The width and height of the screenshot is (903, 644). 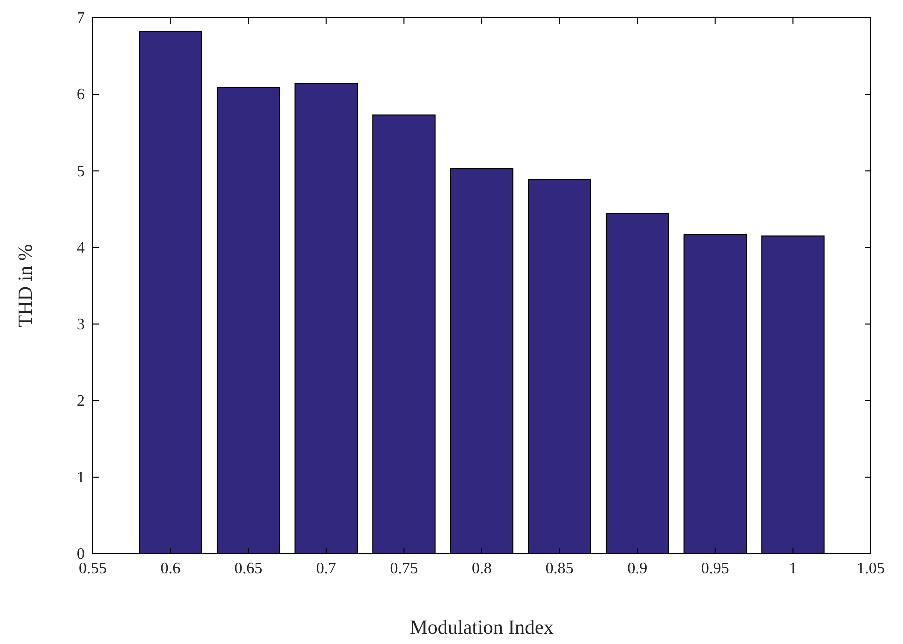 What do you see at coordinates (404, 569) in the screenshot?
I see `x-tick-label: 0.75` at bounding box center [404, 569].